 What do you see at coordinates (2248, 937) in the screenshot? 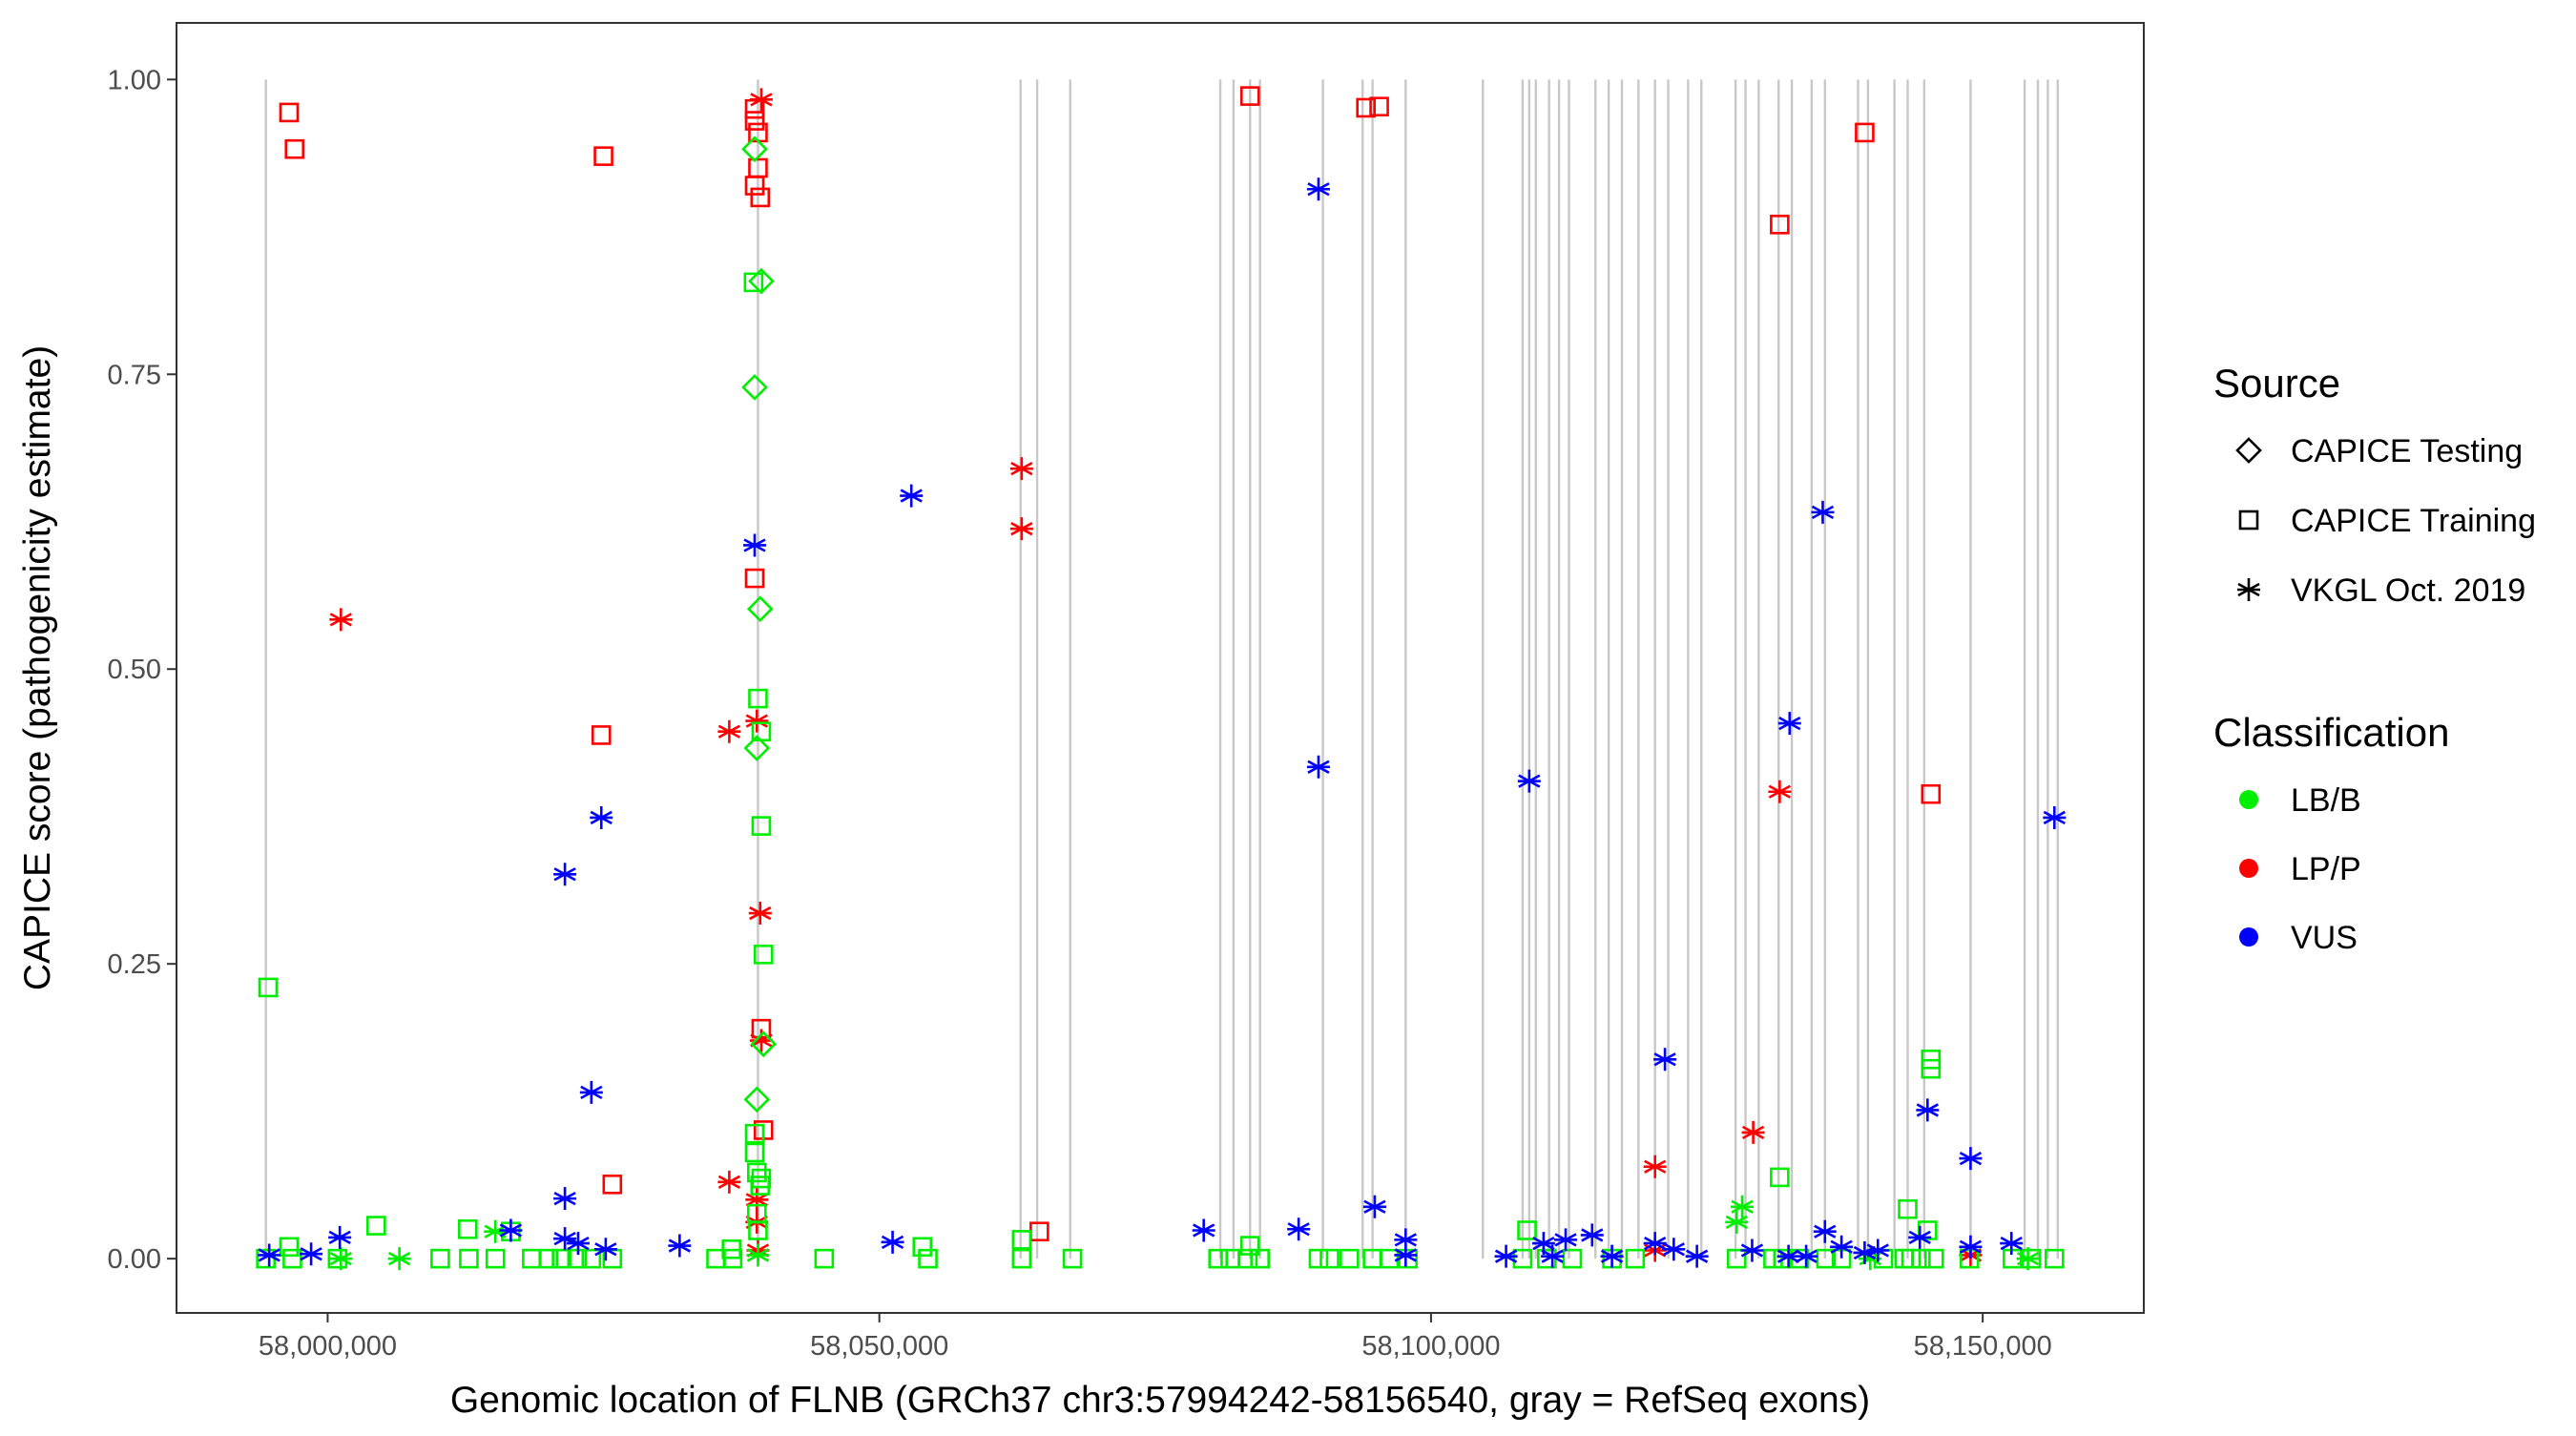
I see `blue-dot-icon` at bounding box center [2248, 937].